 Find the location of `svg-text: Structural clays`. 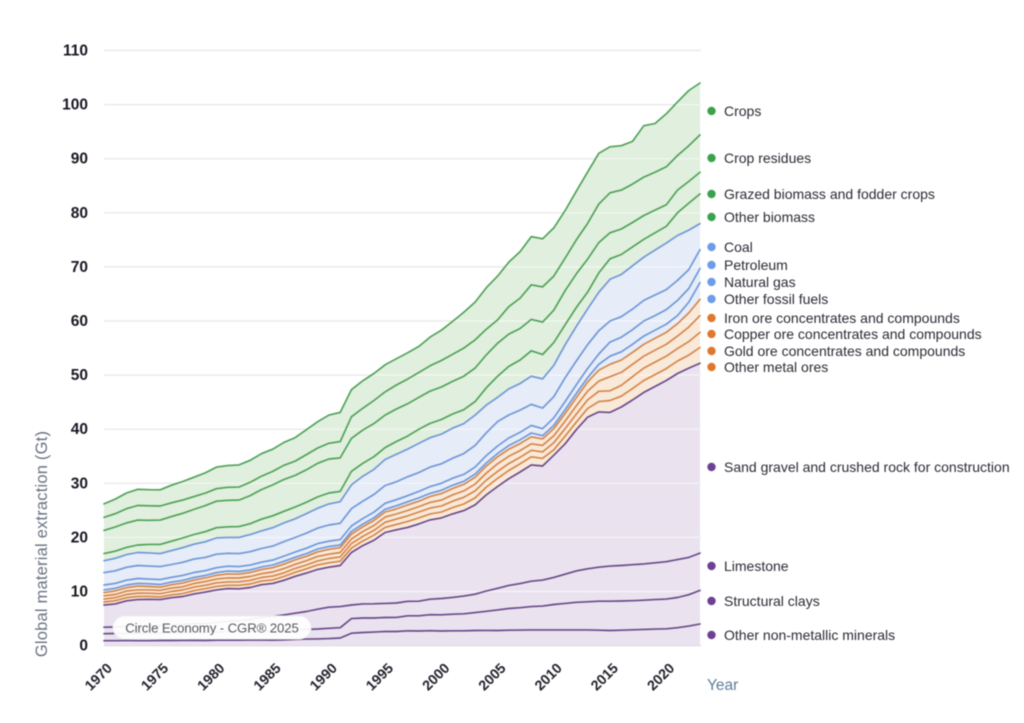

svg-text: Structural clays is located at coordinates (772, 601).